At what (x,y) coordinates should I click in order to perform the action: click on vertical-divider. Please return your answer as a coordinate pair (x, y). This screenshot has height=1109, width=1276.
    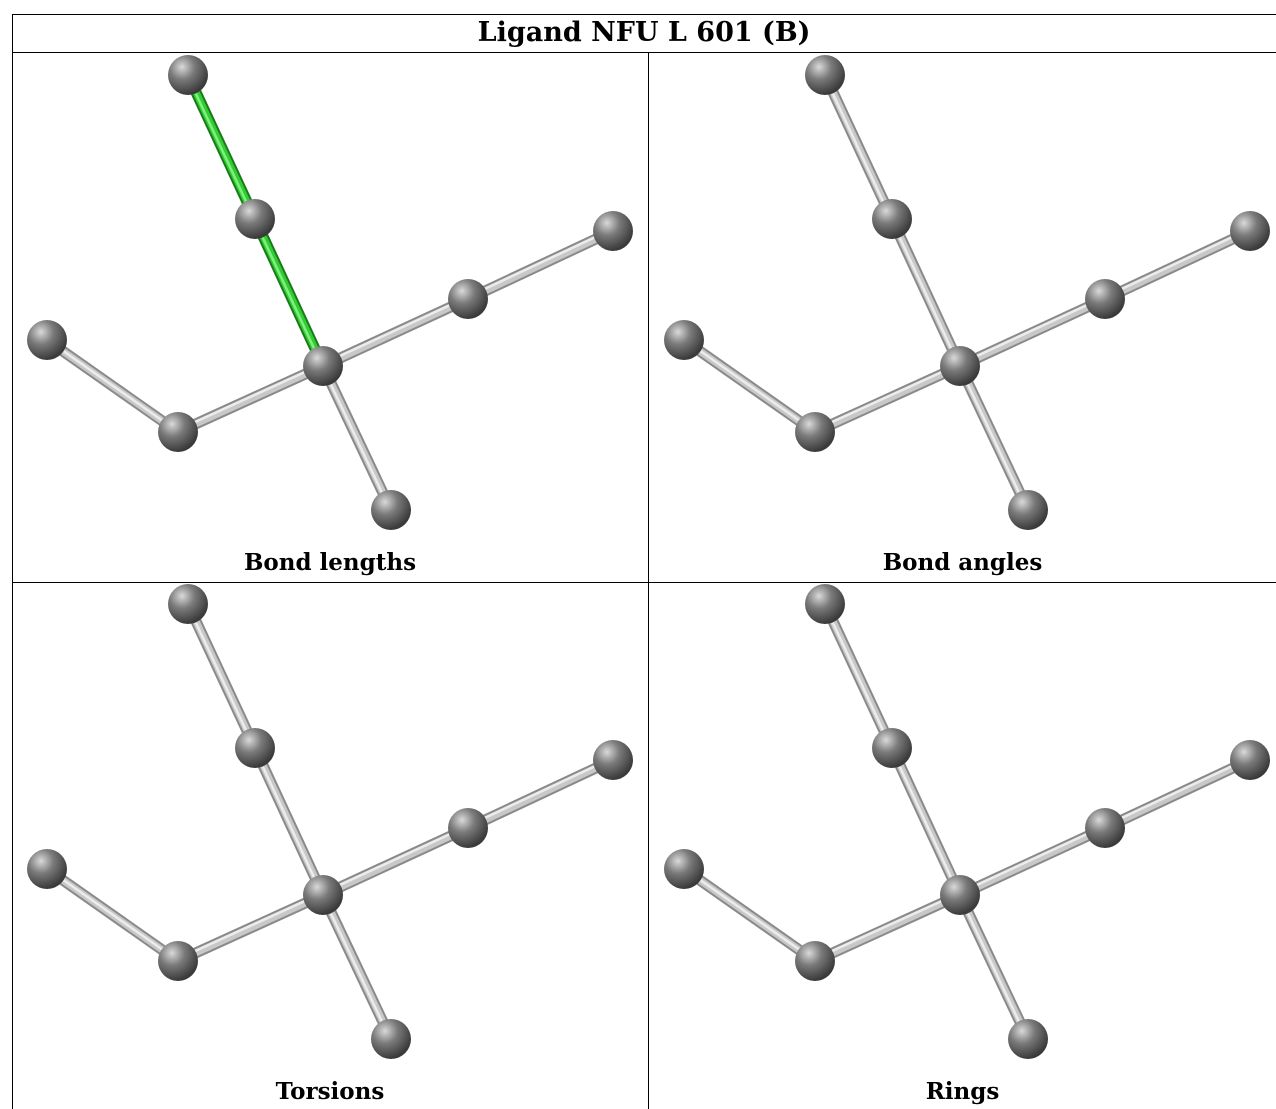
    Looking at the image, I should click on (648, 581).